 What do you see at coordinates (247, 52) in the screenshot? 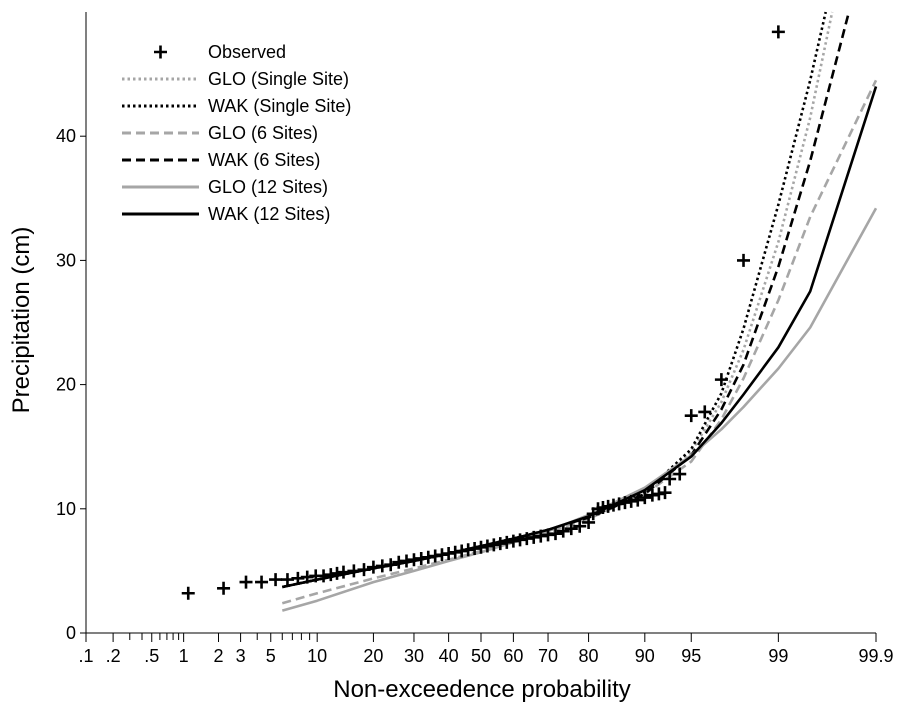
I see `legend-label-0: Observed` at bounding box center [247, 52].